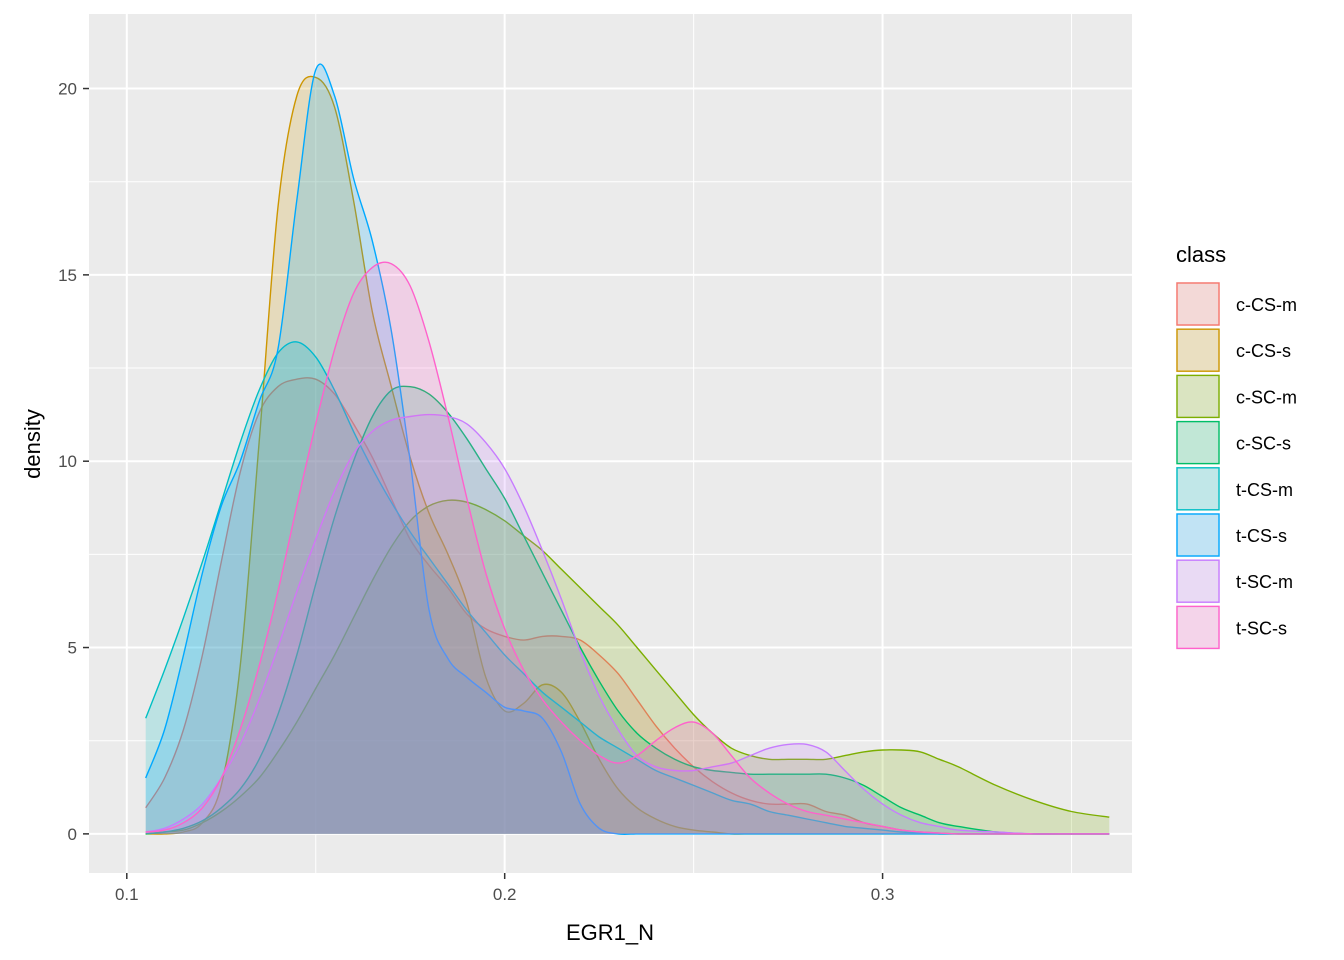 The width and height of the screenshot is (1344, 960). I want to click on legend-label-t-sc-m: t-SC-m, so click(1264, 582).